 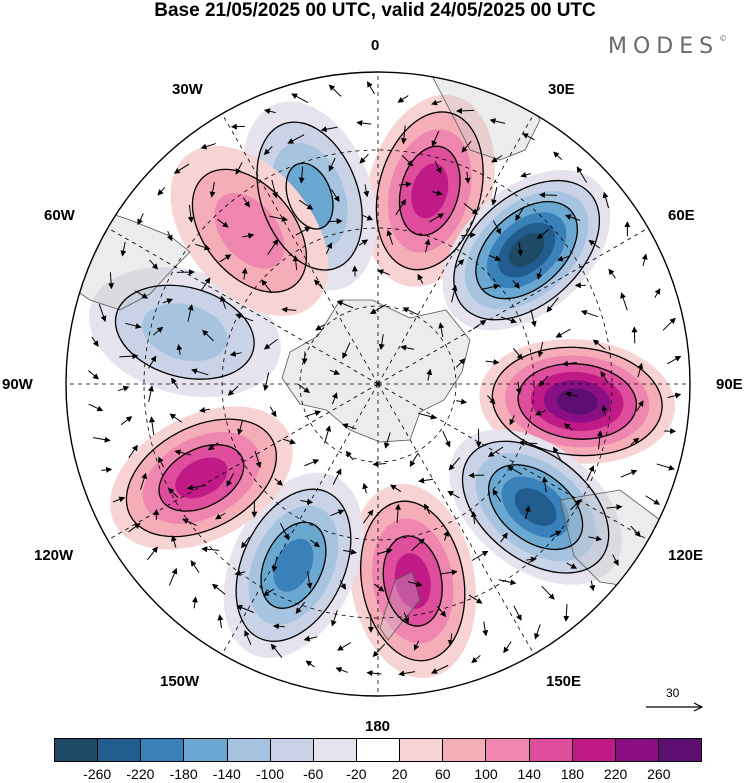 What do you see at coordinates (572, 774) in the screenshot?
I see `colorbar-tick-label: 180` at bounding box center [572, 774].